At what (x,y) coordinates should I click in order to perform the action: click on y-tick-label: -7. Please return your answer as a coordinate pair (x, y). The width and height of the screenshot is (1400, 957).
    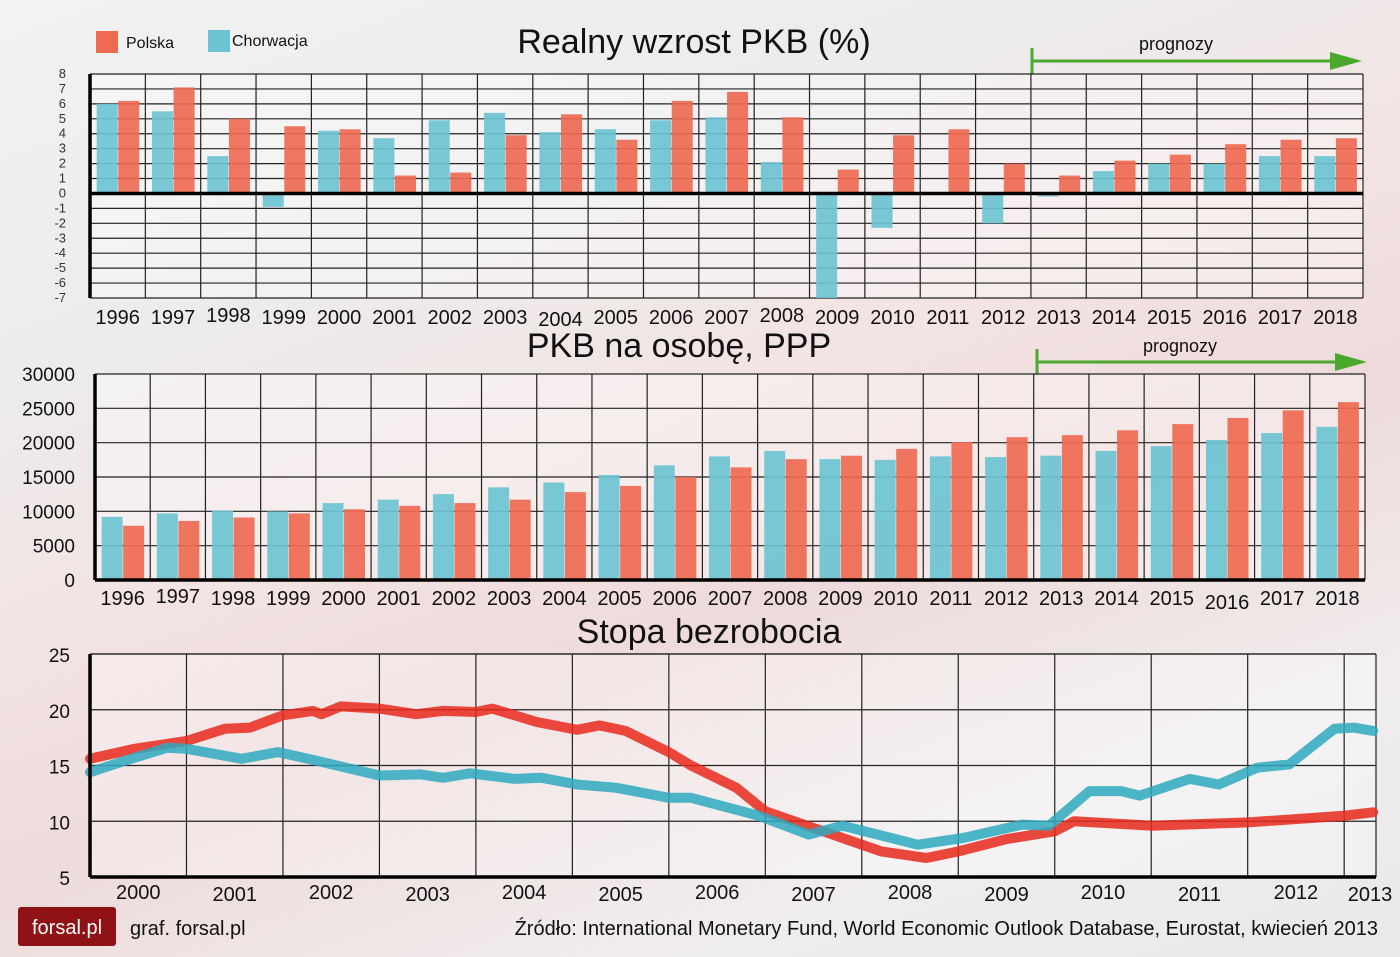
    Looking at the image, I should click on (60, 297).